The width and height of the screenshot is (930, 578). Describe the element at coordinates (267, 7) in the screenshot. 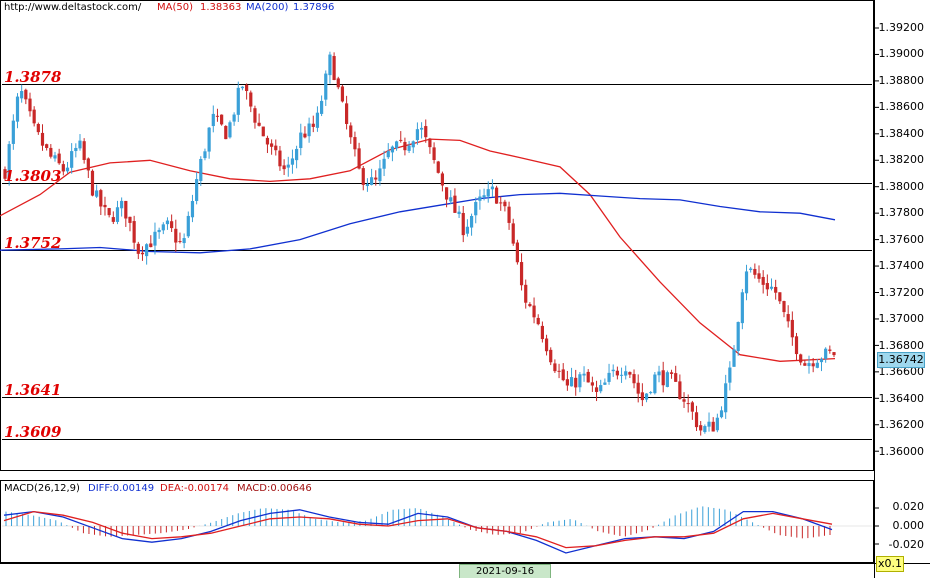

I see `ma200-label: MA(200)` at that location.